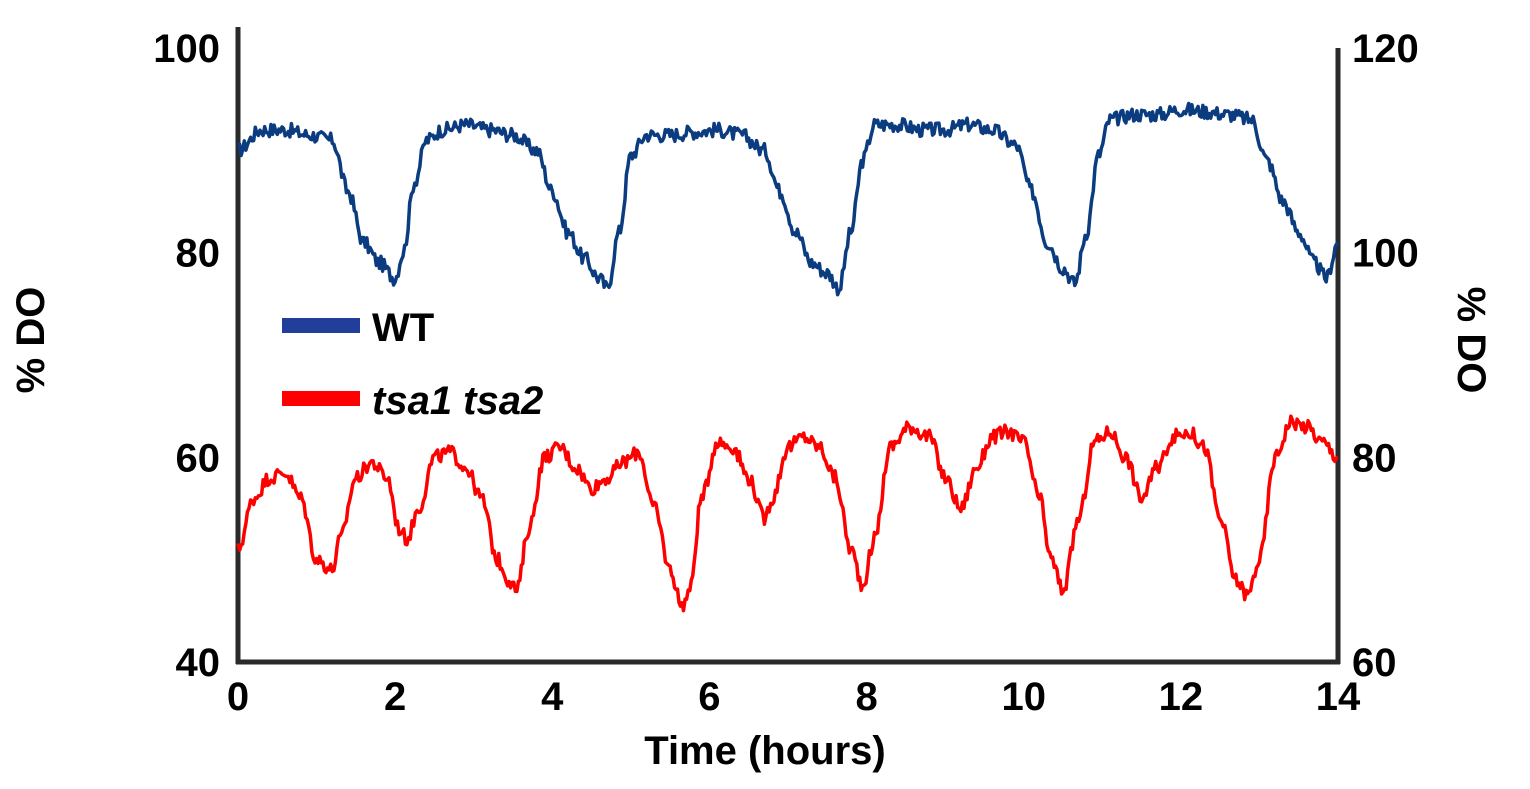  What do you see at coordinates (1385, 49) in the screenshot?
I see `right-y-tick-label: 120` at bounding box center [1385, 49].